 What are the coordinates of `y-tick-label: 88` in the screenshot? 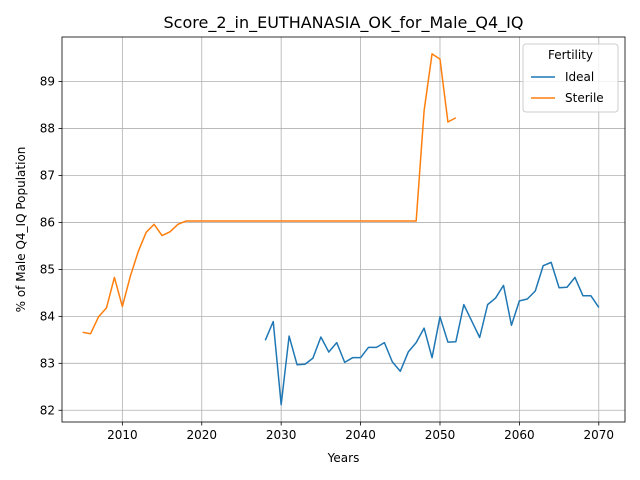 It's located at (47, 129).